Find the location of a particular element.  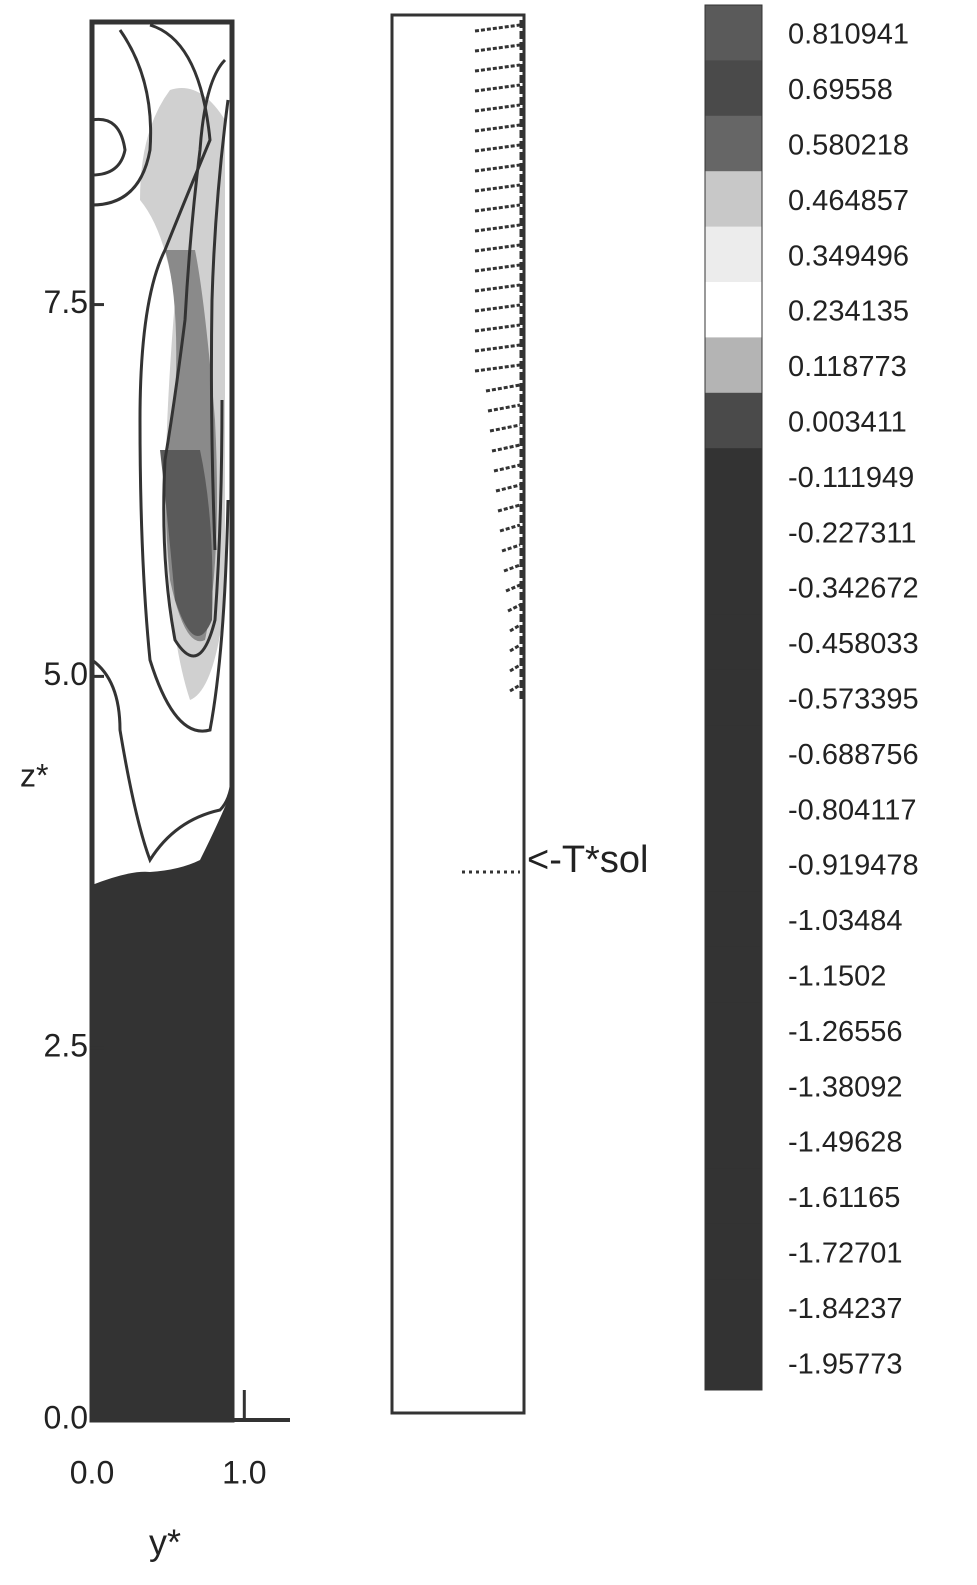

colorbar-label: -1.61165 is located at coordinates (844, 1198).